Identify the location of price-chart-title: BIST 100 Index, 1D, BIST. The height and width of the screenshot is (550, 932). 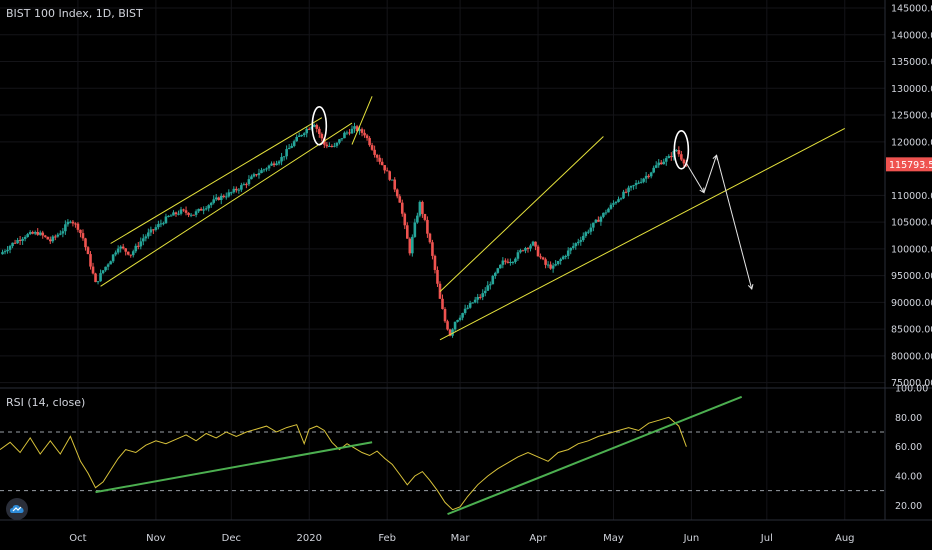
(74, 13).